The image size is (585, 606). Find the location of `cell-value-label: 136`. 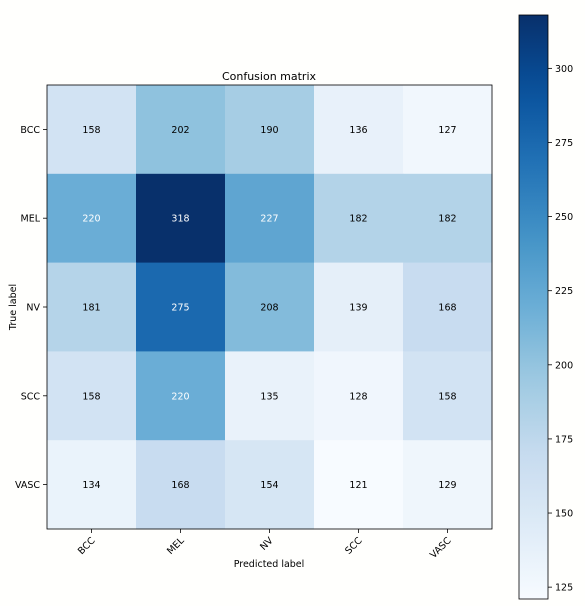

cell-value-label: 136 is located at coordinates (358, 130).